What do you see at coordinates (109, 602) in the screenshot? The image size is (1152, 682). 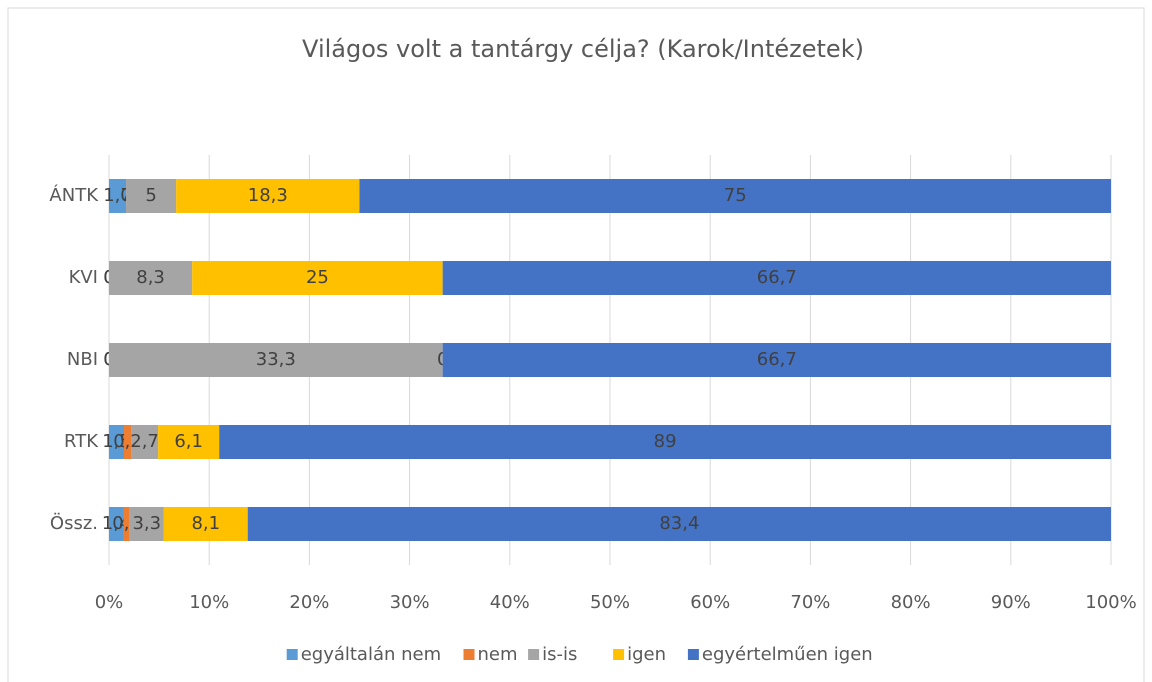 I see `x-tick-label: 0%` at bounding box center [109, 602].